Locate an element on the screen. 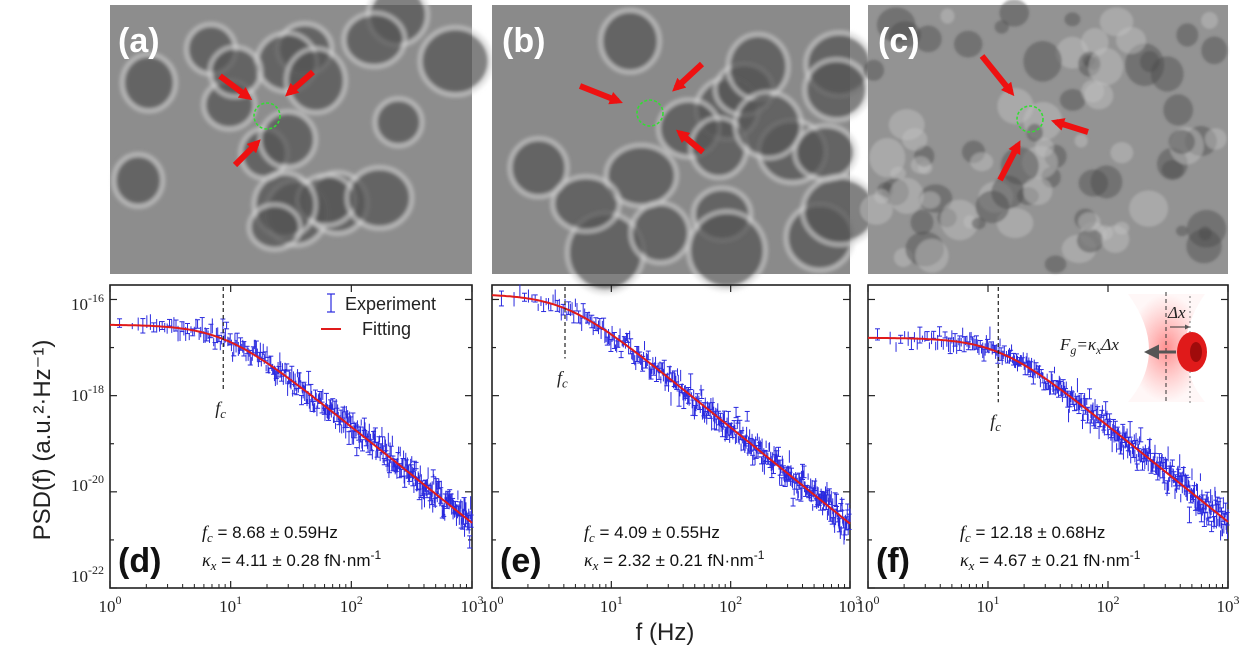 This screenshot has width=1251, height=655. fc-annotation: fc = 12.18 ± 0.68Hz is located at coordinates (1032, 533).